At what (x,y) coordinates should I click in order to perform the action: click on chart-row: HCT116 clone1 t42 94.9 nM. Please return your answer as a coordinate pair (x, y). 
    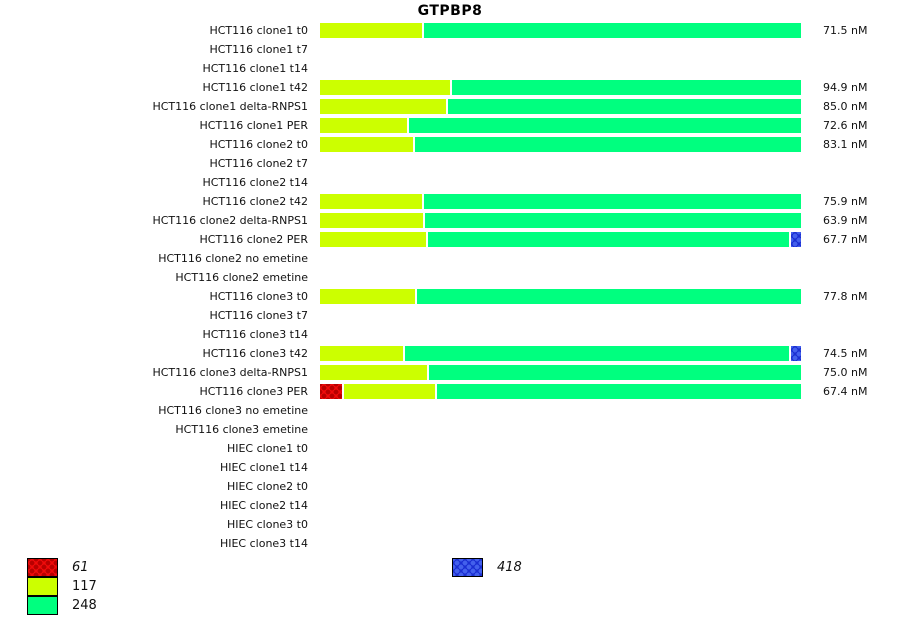
    Looking at the image, I should click on (450, 87).